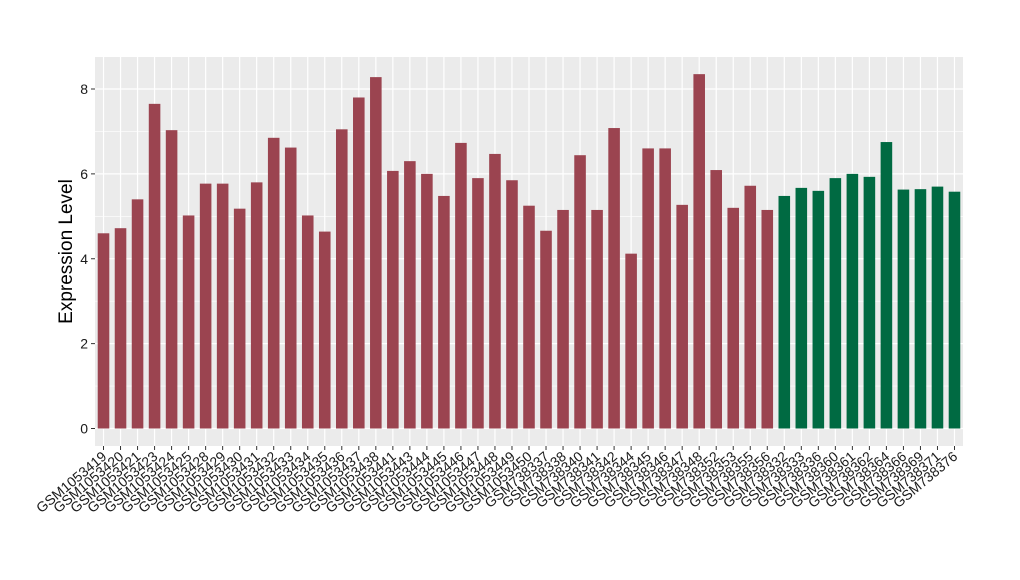 This screenshot has width=1020, height=580. I want to click on bar-GSM1053432, so click(273, 283).